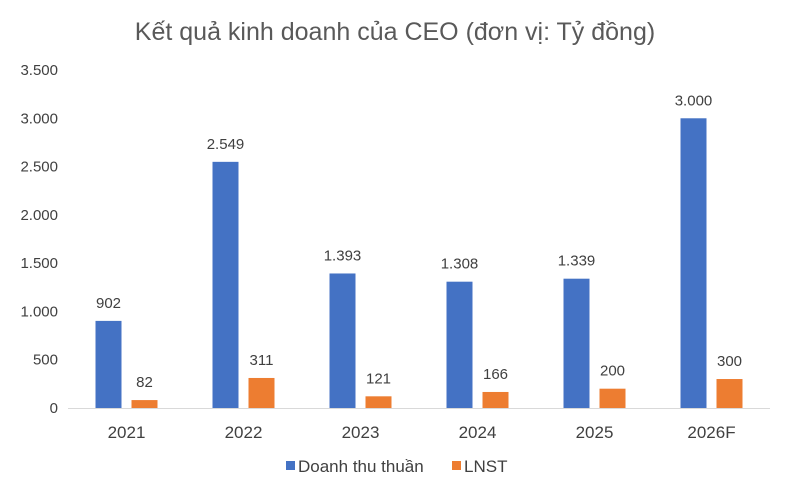  What do you see at coordinates (576, 343) in the screenshot?
I see `bar-revenue-2025` at bounding box center [576, 343].